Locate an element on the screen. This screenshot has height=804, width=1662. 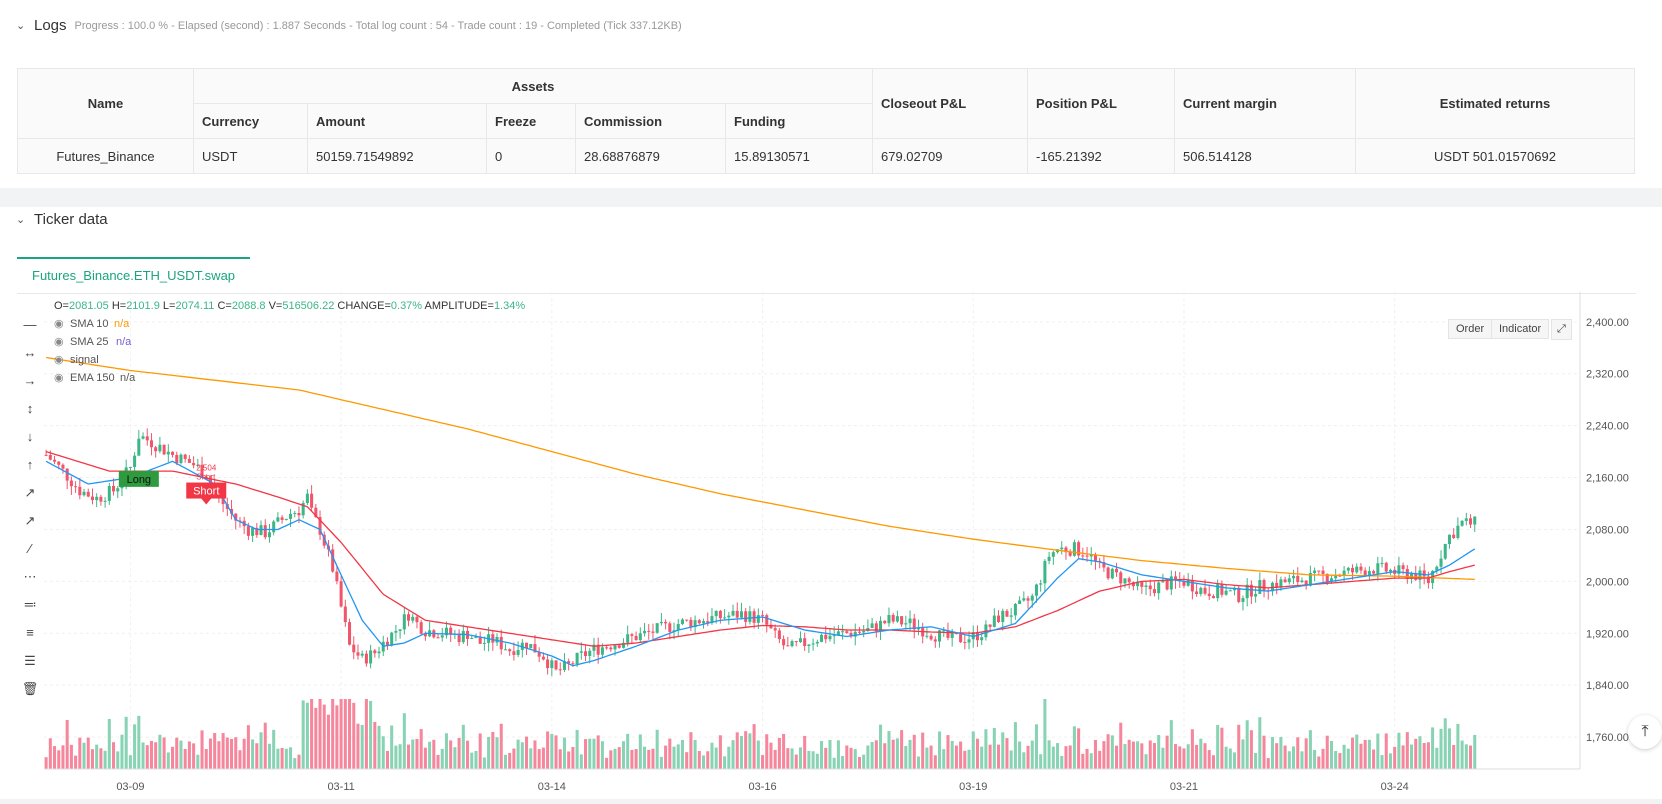
order-button: Order is located at coordinates (1470, 329).